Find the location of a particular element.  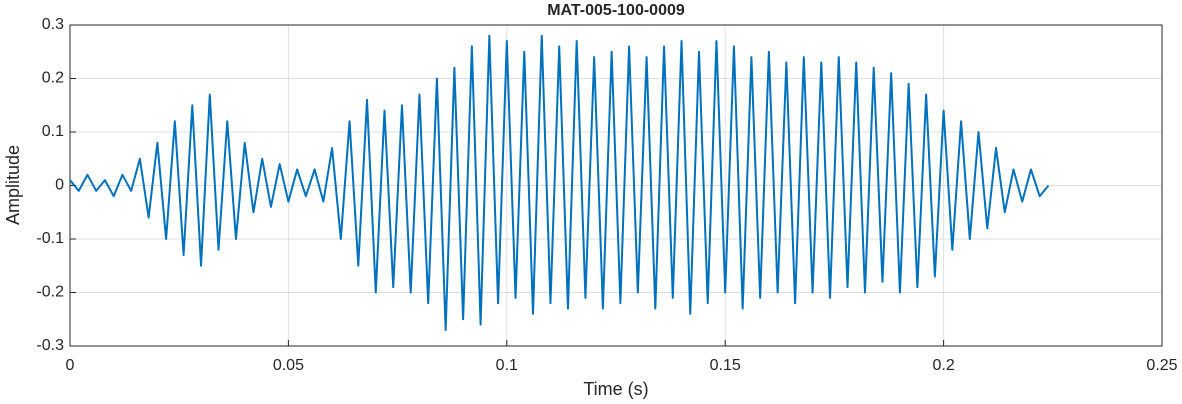

y-axis-label: Amplitude is located at coordinates (13, 185).